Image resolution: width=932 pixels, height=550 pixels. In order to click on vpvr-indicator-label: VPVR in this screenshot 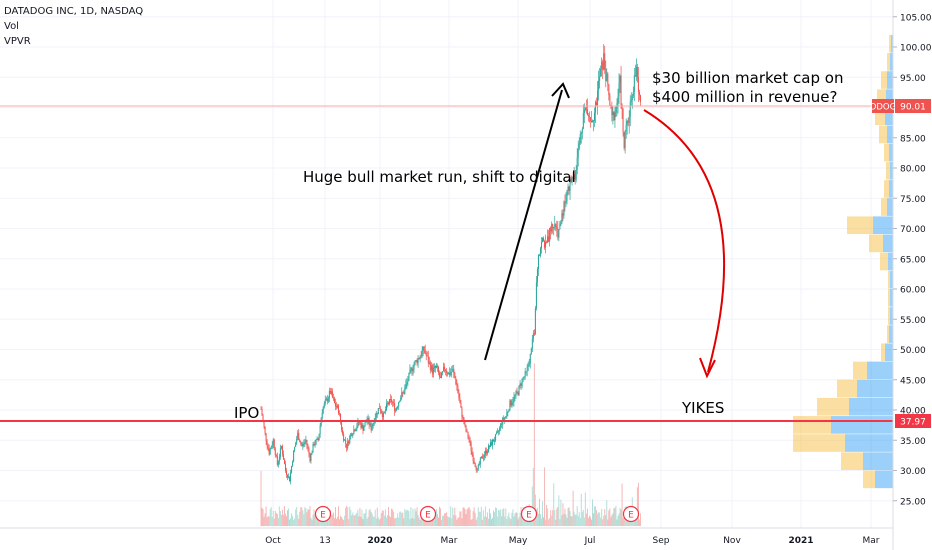, I will do `click(17, 41)`.